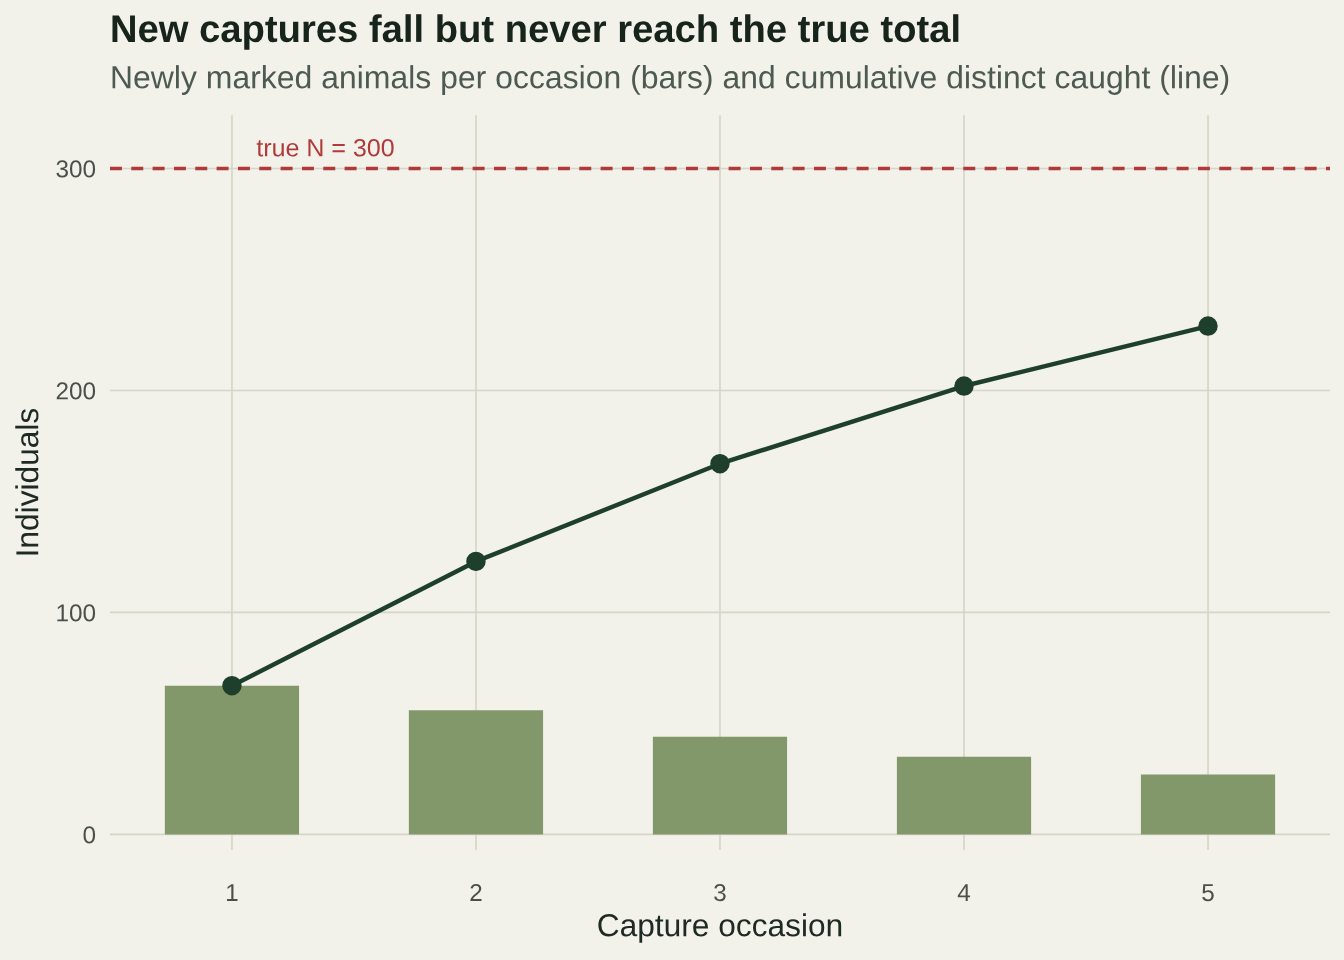 This screenshot has height=960, width=1344. Describe the element at coordinates (720, 928) in the screenshot. I see `x-axis-title: Capture occasion` at that location.